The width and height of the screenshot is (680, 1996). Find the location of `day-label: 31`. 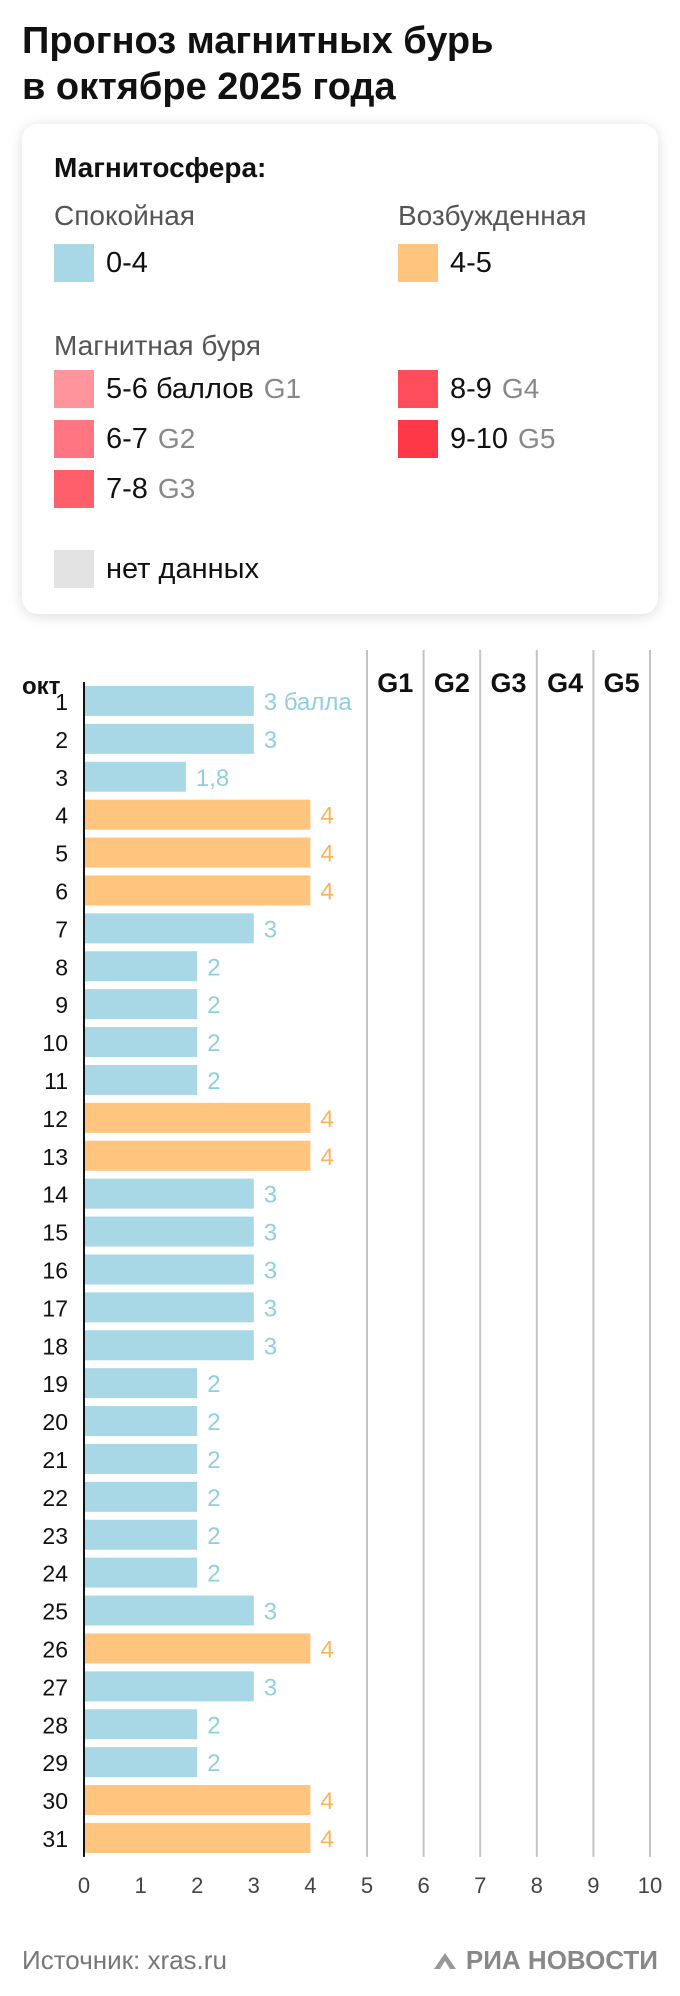

day-label: 31 is located at coordinates (55, 1839).